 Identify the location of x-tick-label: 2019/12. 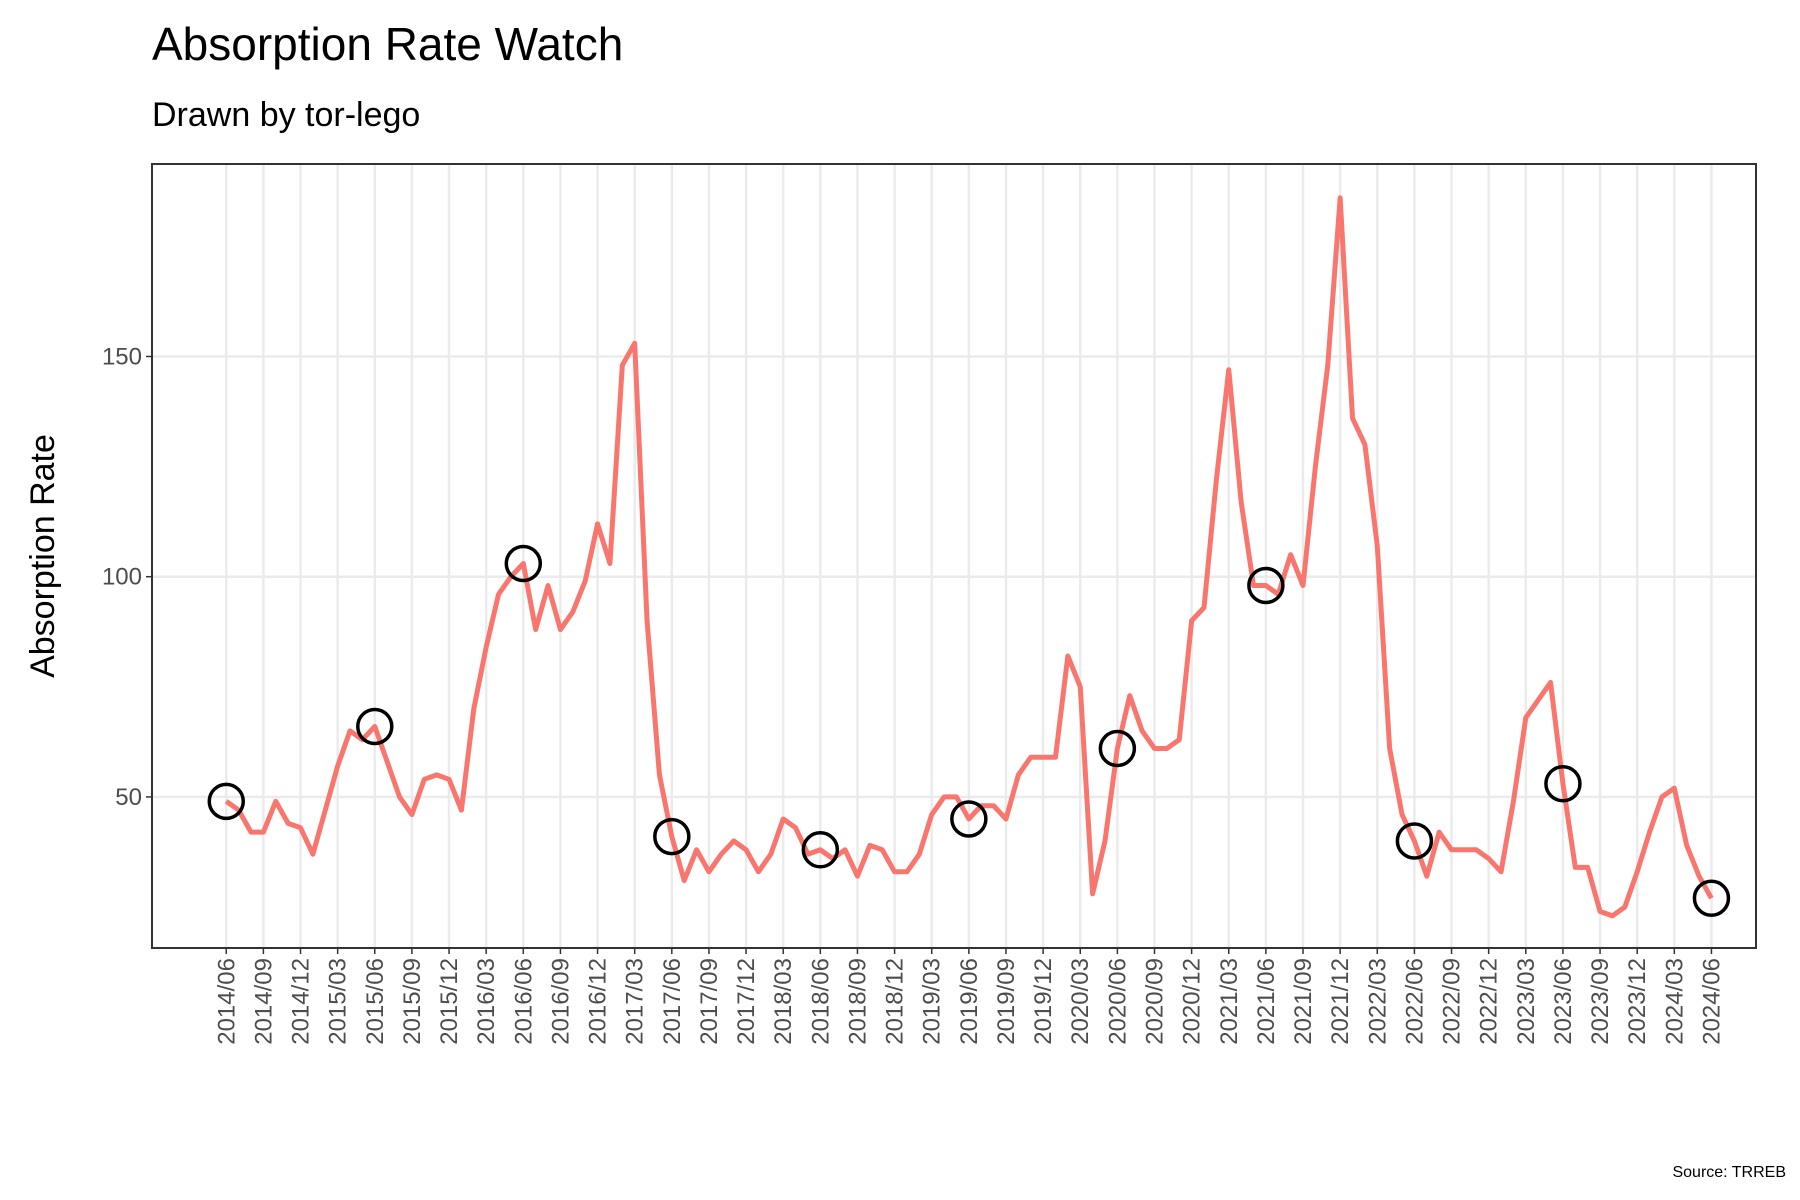
(1043, 1001).